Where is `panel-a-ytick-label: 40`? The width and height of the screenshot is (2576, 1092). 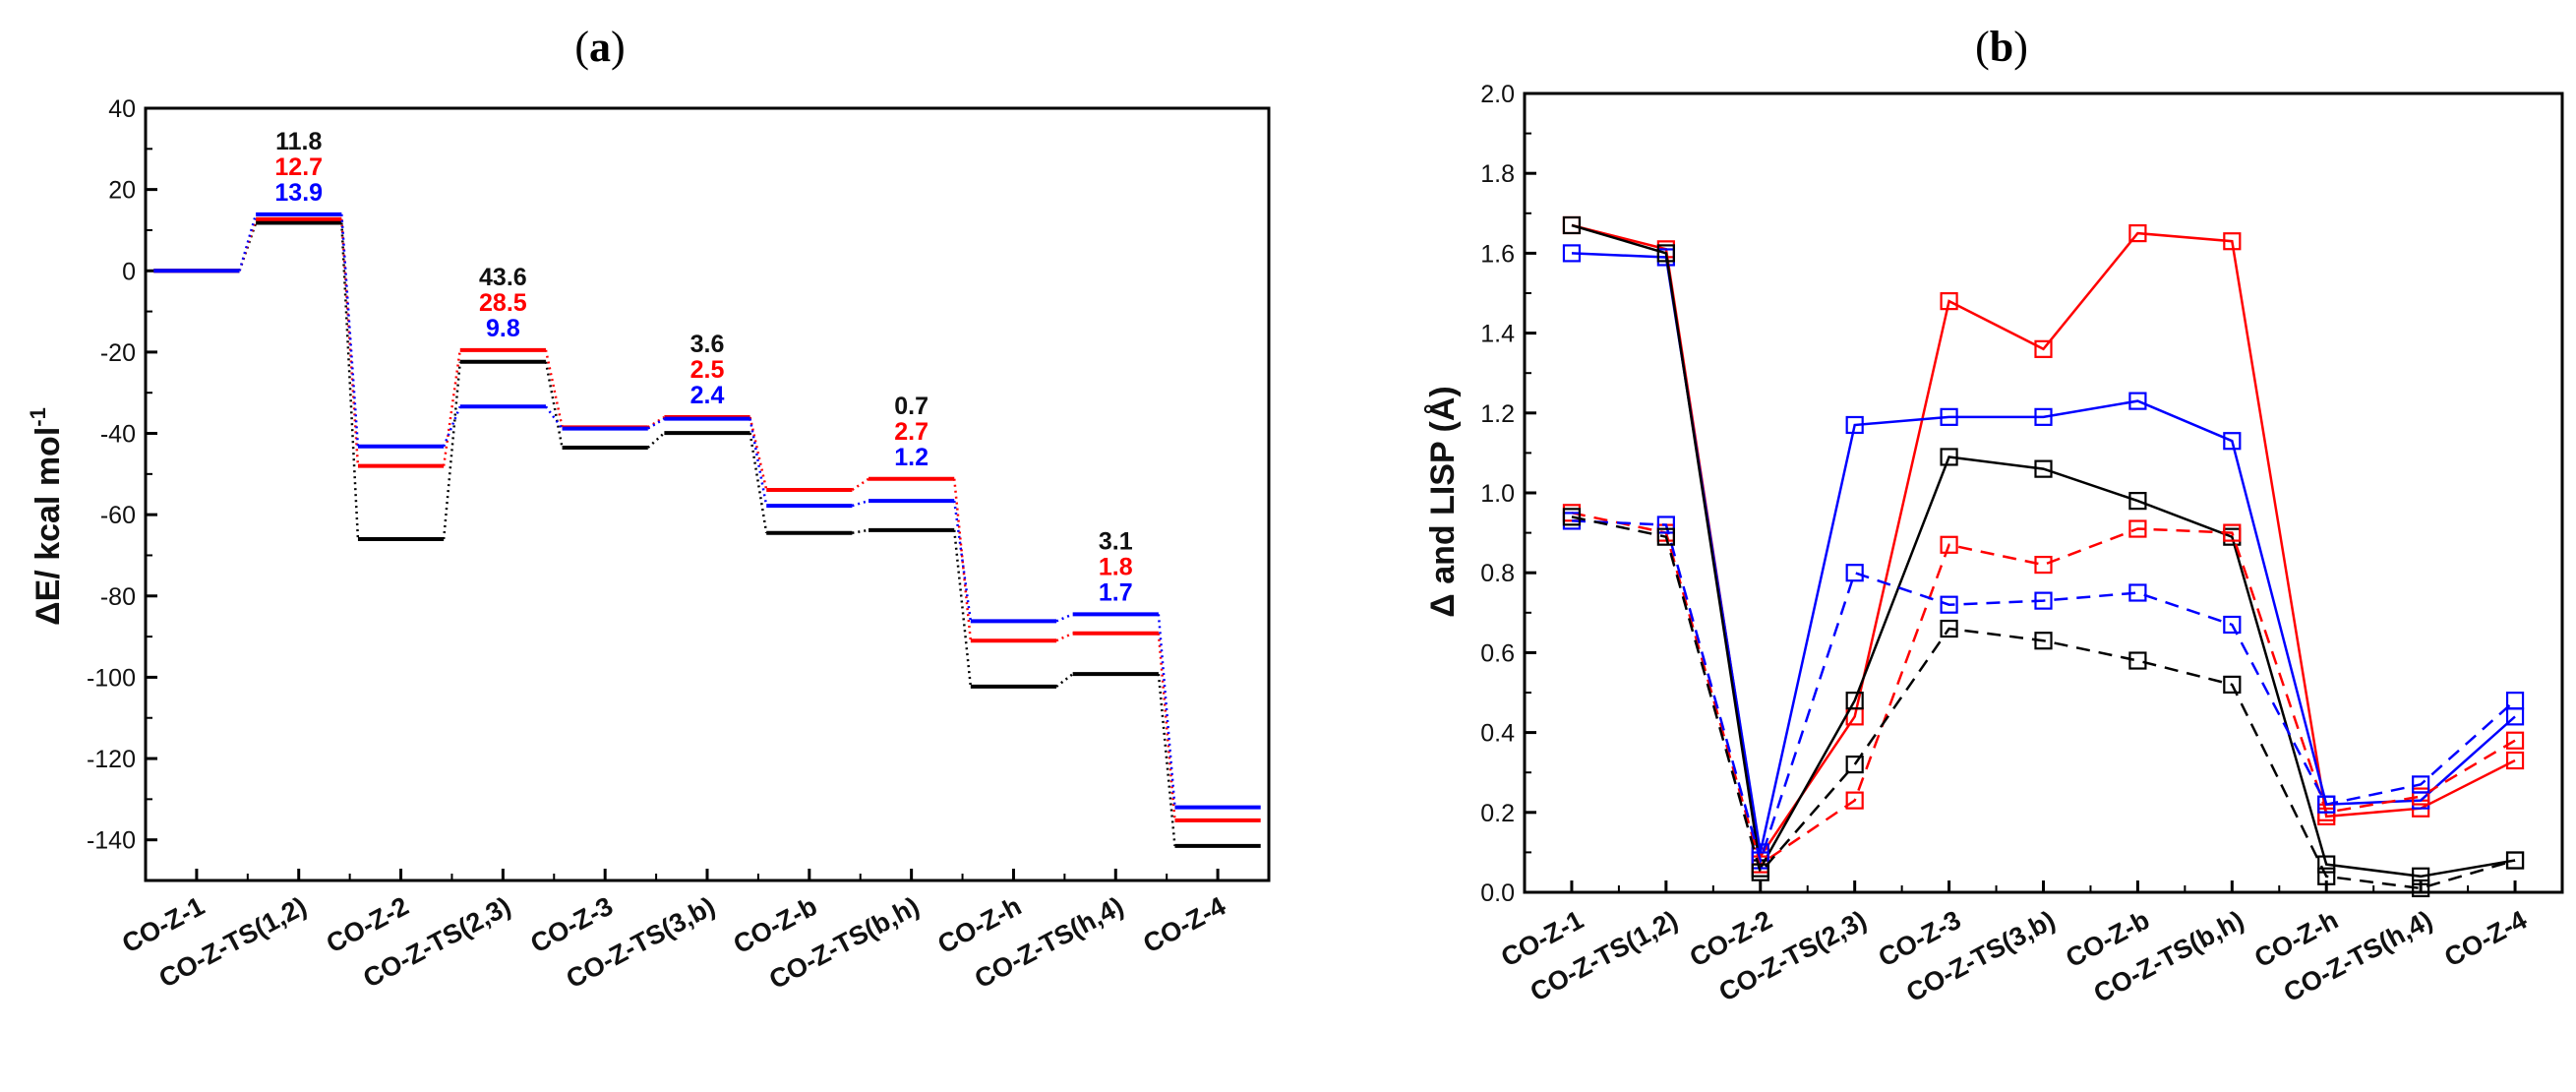
panel-a-ytick-label: 40 is located at coordinates (122, 109).